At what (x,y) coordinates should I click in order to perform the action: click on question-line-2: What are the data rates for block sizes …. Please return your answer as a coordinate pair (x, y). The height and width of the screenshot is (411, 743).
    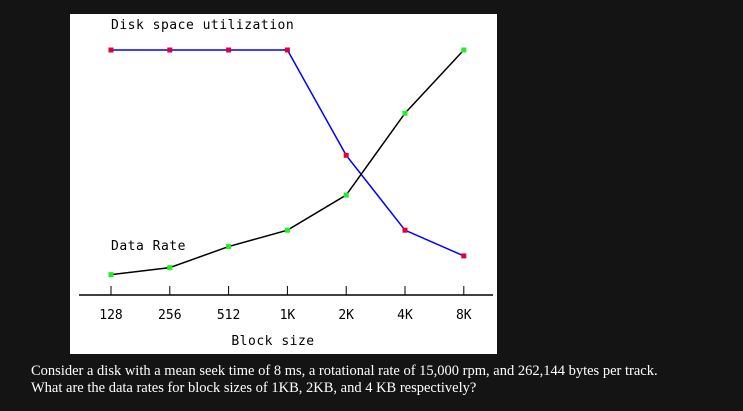
    Looking at the image, I should click on (254, 388).